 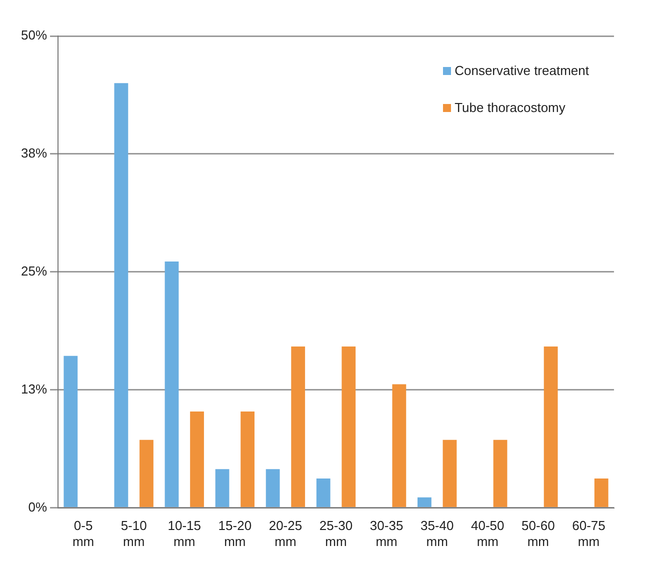 I want to click on y-tick-label: 0%, so click(x=38, y=506).